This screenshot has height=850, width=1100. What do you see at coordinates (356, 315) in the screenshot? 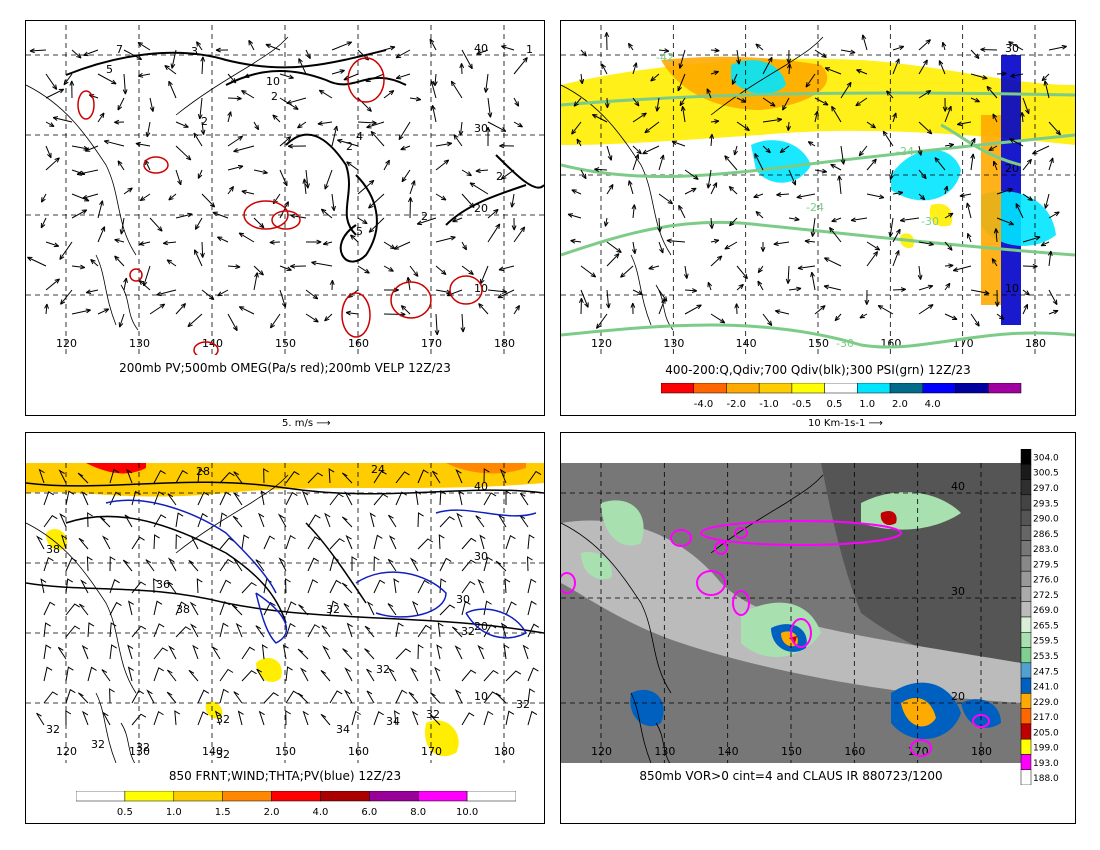
I see `omega-contour` at bounding box center [356, 315].